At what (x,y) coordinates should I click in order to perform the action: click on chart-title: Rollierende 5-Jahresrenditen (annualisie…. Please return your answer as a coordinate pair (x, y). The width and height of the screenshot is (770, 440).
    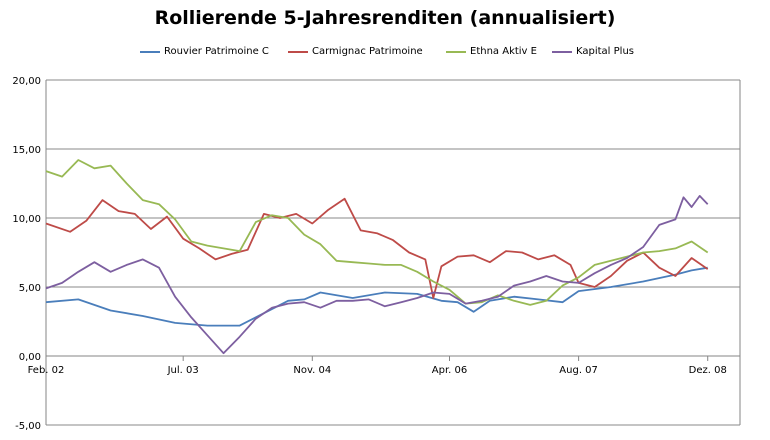
    Looking at the image, I should click on (385, 18).